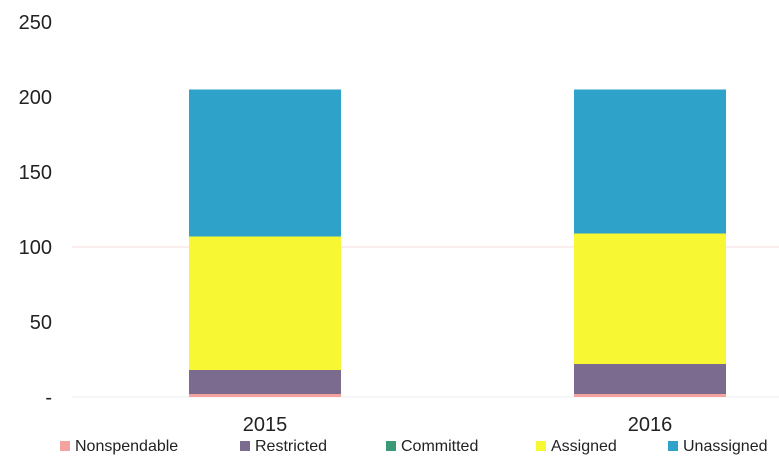 Image resolution: width=779 pixels, height=464 pixels. Describe the element at coordinates (584, 446) in the screenshot. I see `legend-label: Assigned` at that location.